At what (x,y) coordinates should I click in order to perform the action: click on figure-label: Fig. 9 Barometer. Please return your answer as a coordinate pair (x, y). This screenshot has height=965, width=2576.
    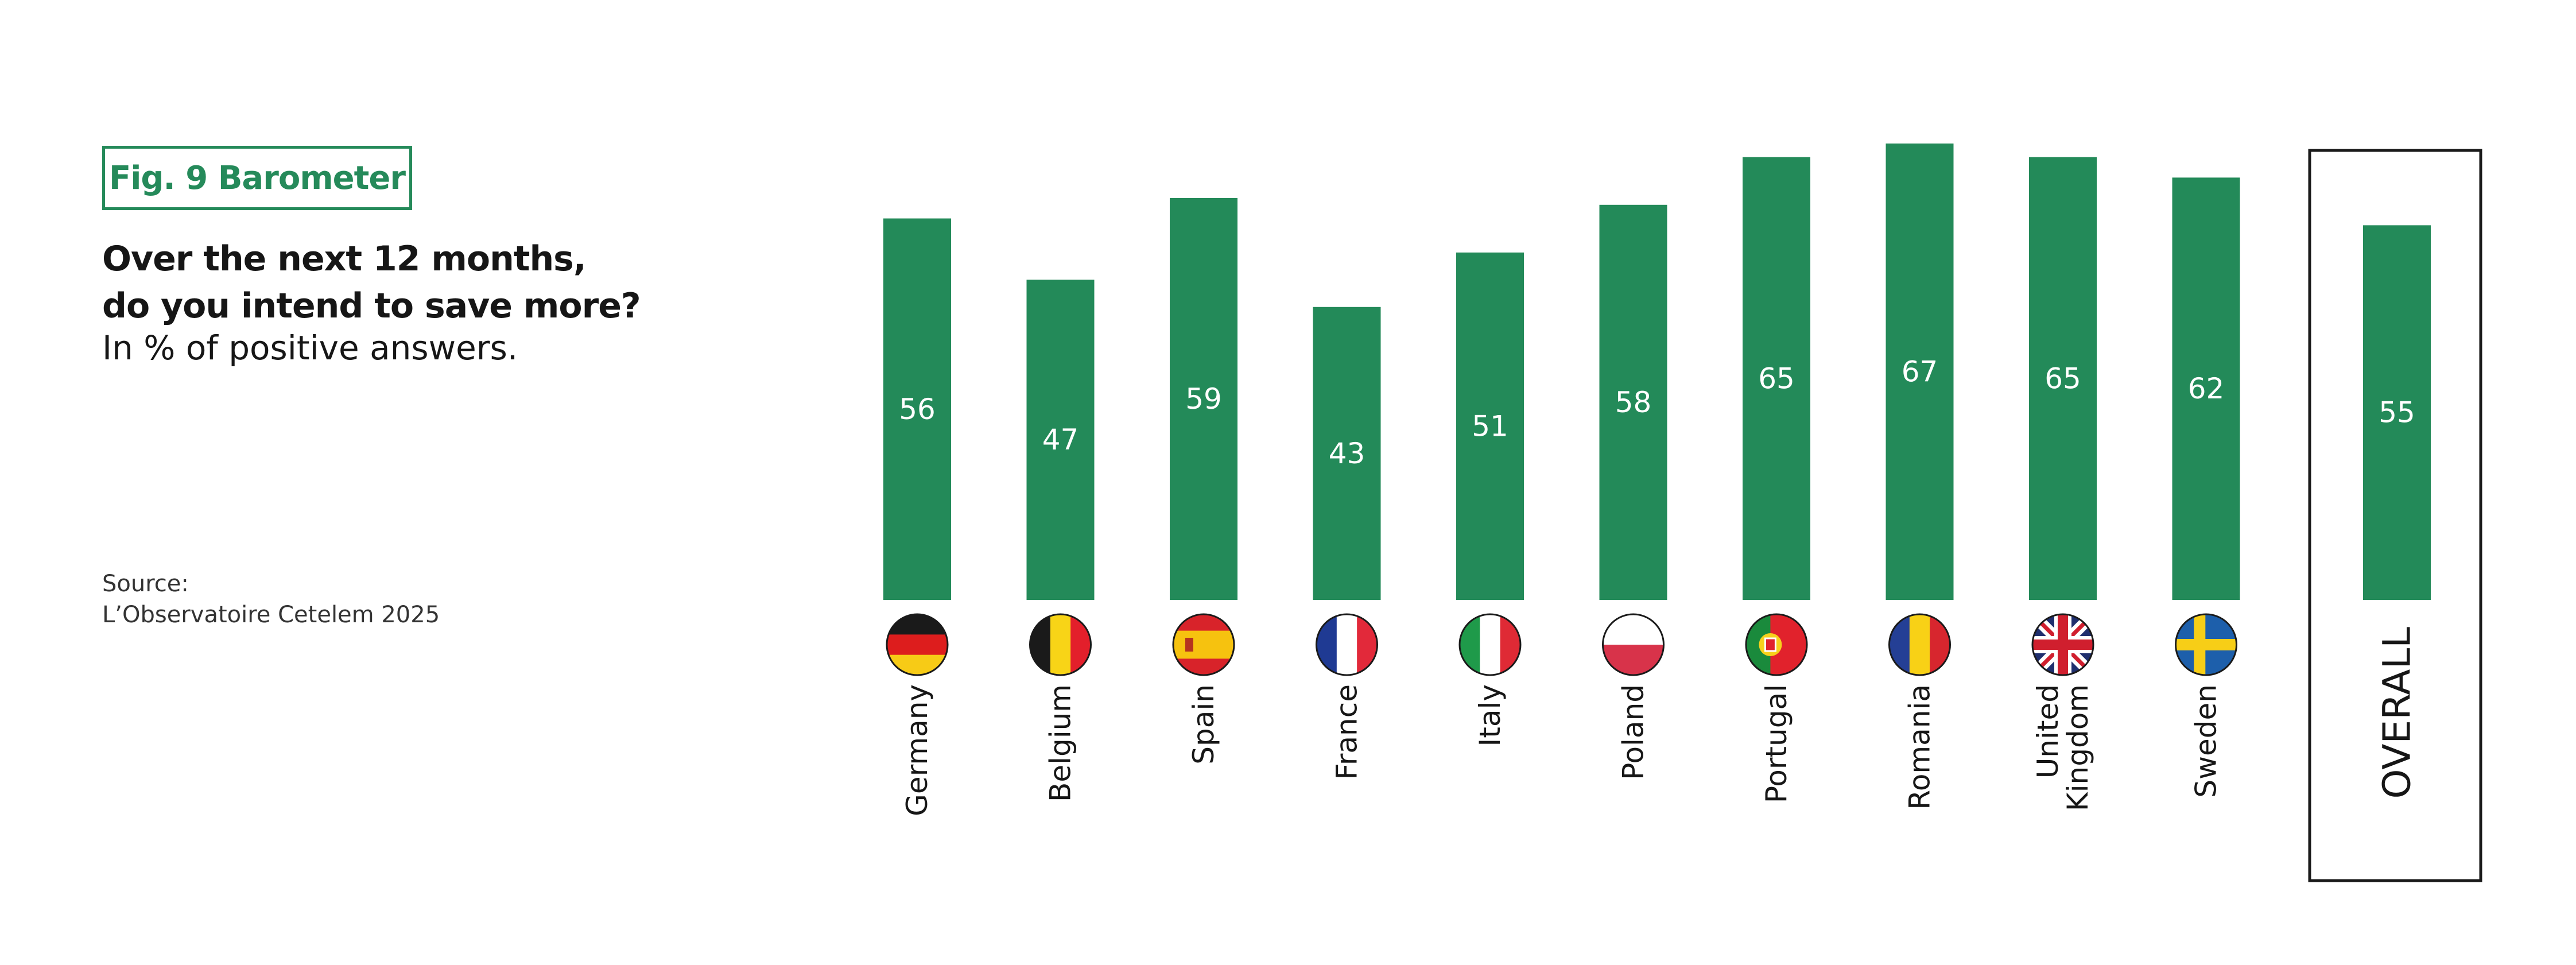
    Looking at the image, I should click on (257, 178).